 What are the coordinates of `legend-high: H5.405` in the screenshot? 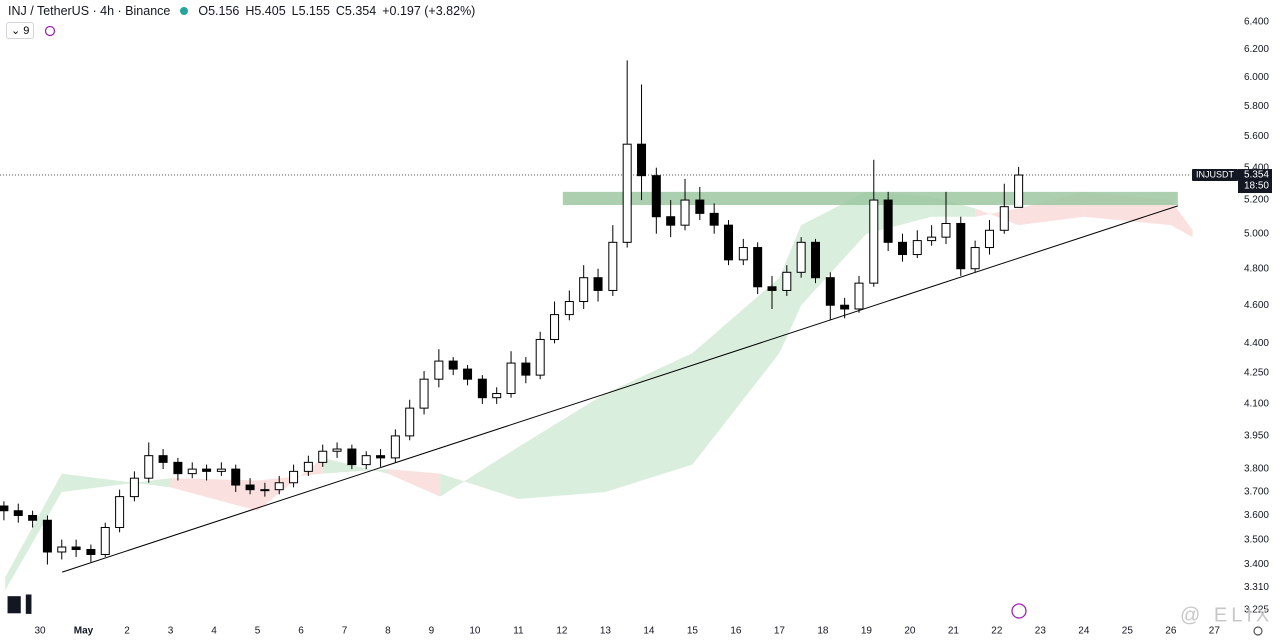 It's located at (265, 11).